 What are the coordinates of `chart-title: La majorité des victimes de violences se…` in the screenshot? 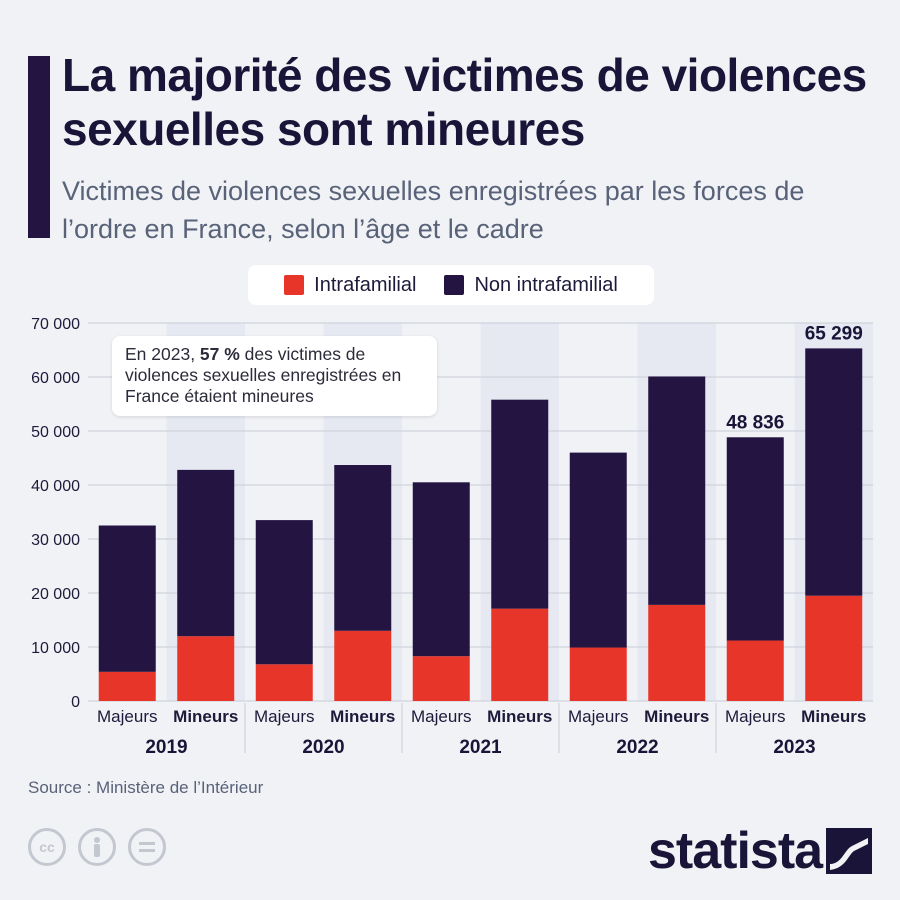 It's located at (464, 102).